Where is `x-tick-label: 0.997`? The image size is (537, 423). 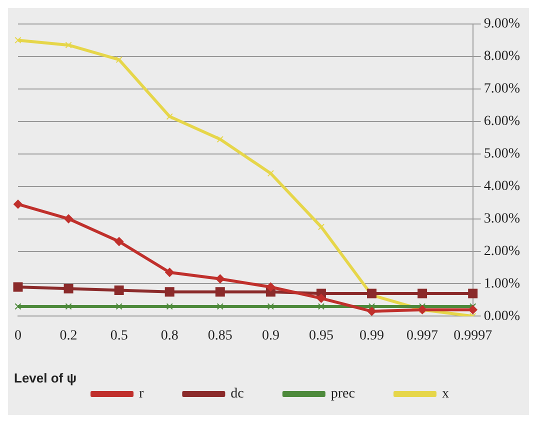
x-tick-label: 0.997 is located at coordinates (422, 336).